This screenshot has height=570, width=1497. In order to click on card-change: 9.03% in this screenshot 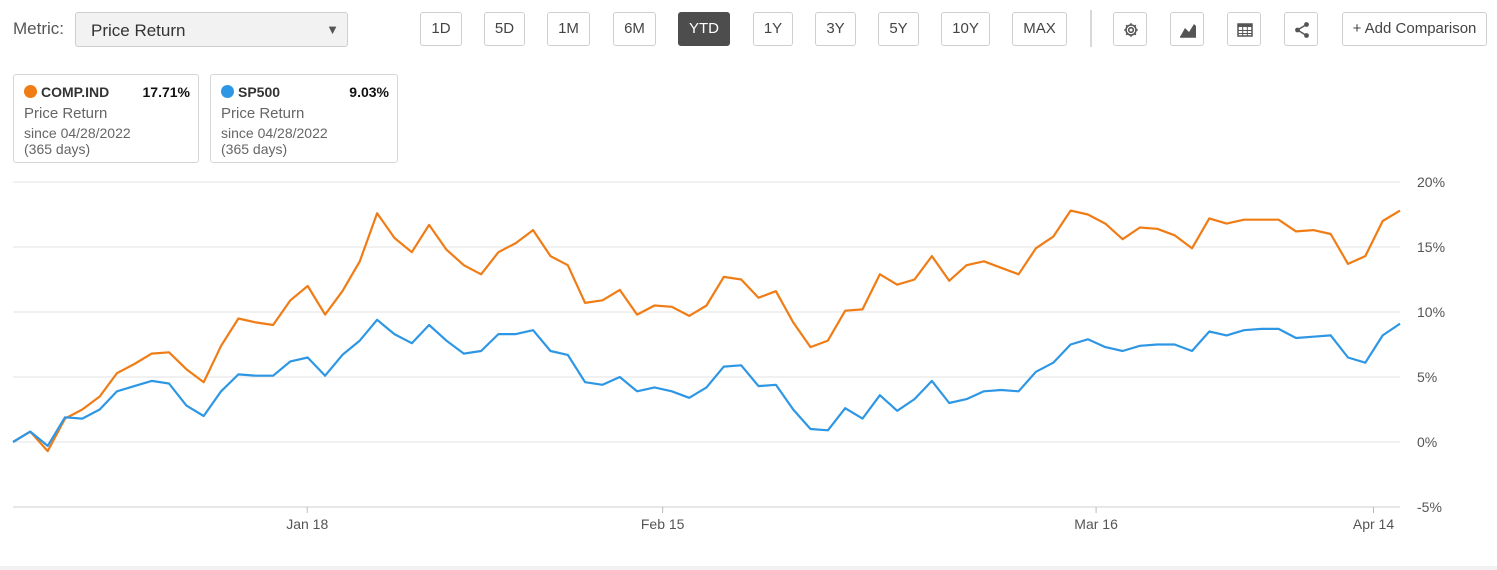, I will do `click(369, 92)`.